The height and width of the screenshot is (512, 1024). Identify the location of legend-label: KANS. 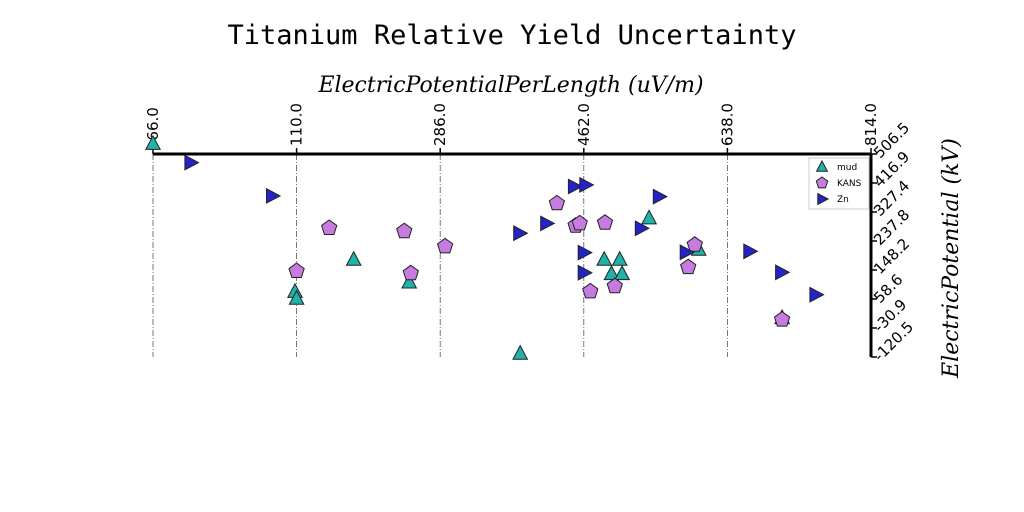
(849, 184).